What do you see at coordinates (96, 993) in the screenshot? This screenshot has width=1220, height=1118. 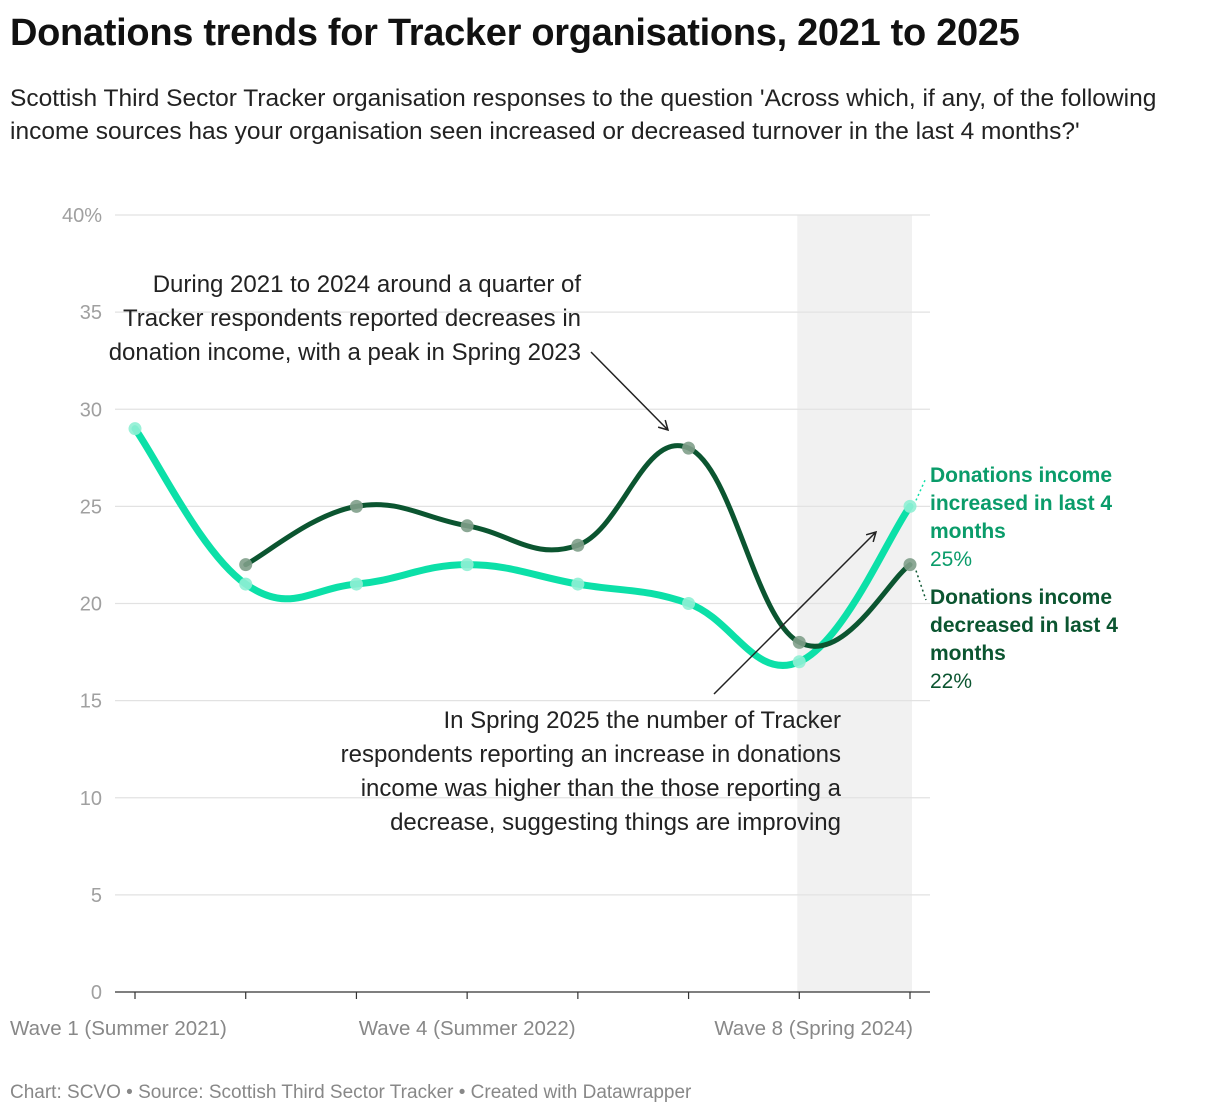 I see `y-tick-label: 0` at bounding box center [96, 993].